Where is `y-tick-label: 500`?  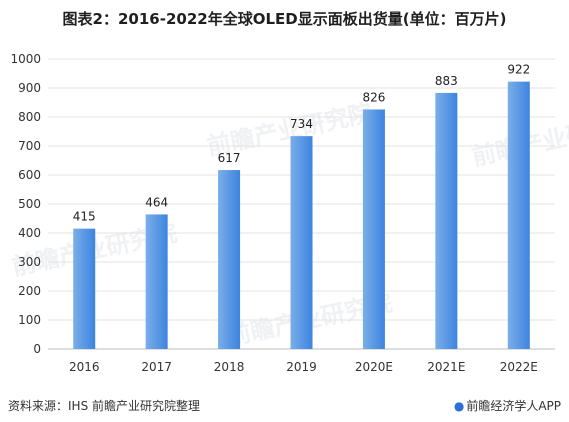
y-tick-label: 500 is located at coordinates (29, 204).